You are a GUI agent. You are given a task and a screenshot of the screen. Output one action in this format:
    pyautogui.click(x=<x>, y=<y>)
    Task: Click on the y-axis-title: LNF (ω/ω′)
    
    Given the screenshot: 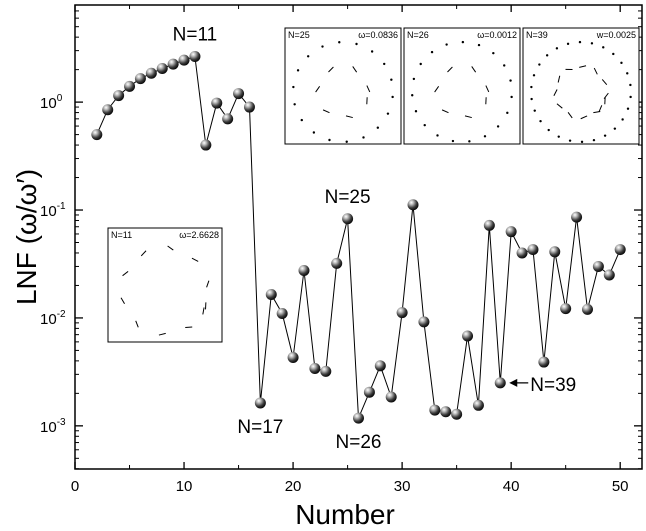 What is the action you would take?
    pyautogui.click(x=26, y=237)
    